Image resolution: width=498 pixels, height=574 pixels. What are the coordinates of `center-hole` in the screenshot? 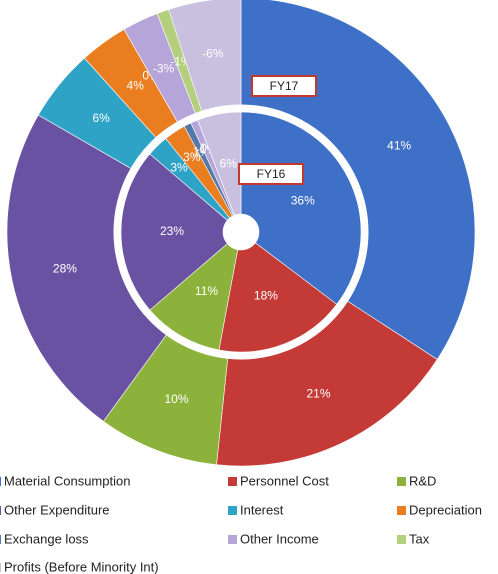 It's located at (241, 232).